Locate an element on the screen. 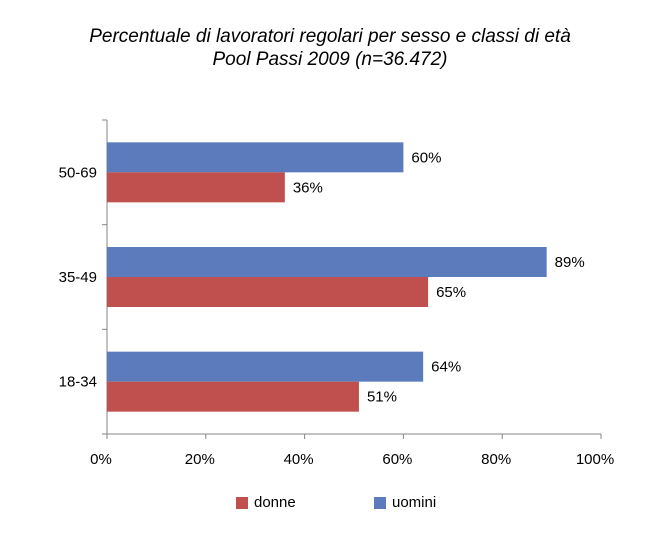 This screenshot has width=660, height=552. data-label-donne-50-69: 36% is located at coordinates (308, 187).